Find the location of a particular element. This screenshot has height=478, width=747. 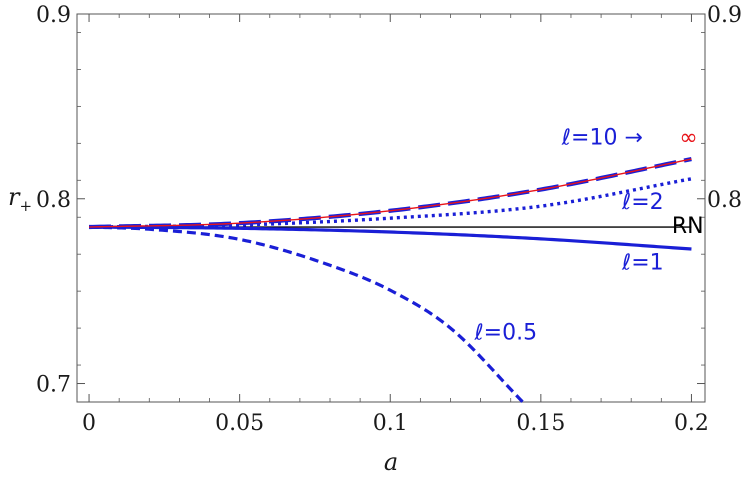

x-tick-label: 0 is located at coordinates (89, 423).